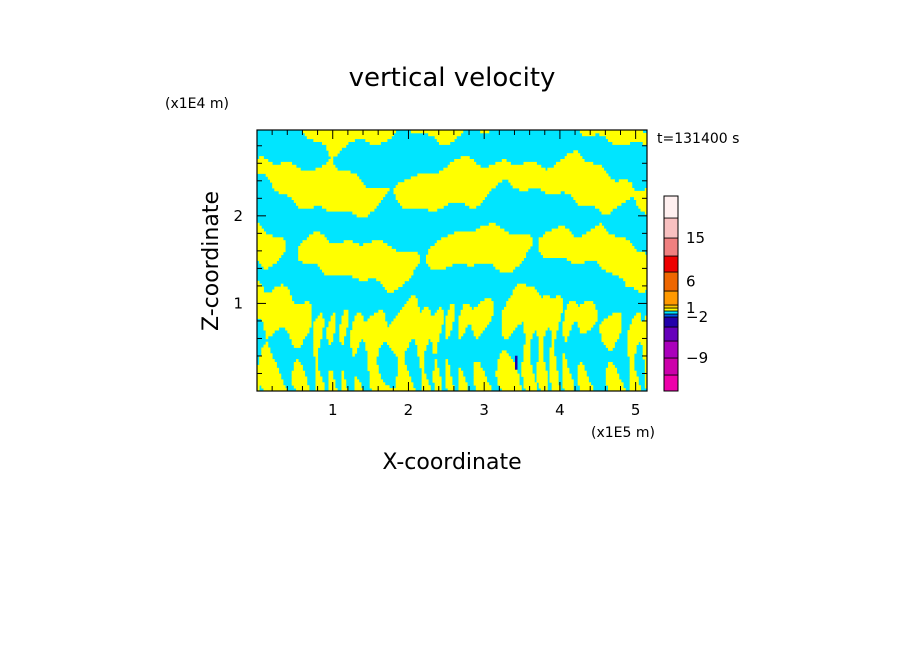 This screenshot has height=654, width=904. What do you see at coordinates (697, 317) in the screenshot?
I see `colorbar-tick-label: −2` at bounding box center [697, 317].